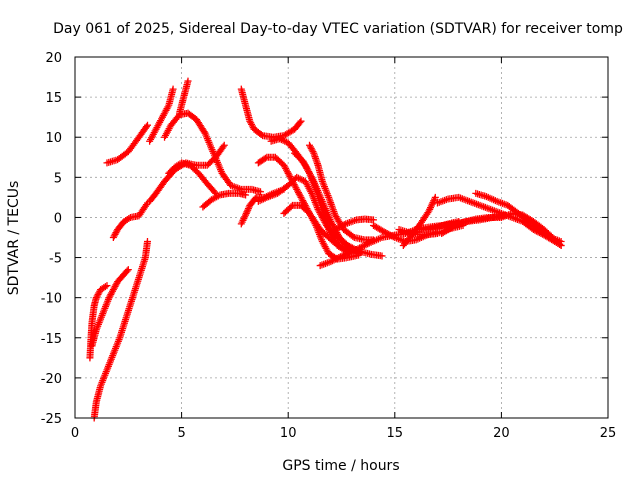  What do you see at coordinates (51, 299) in the screenshot?
I see `y-tick-label: -10` at bounding box center [51, 299].